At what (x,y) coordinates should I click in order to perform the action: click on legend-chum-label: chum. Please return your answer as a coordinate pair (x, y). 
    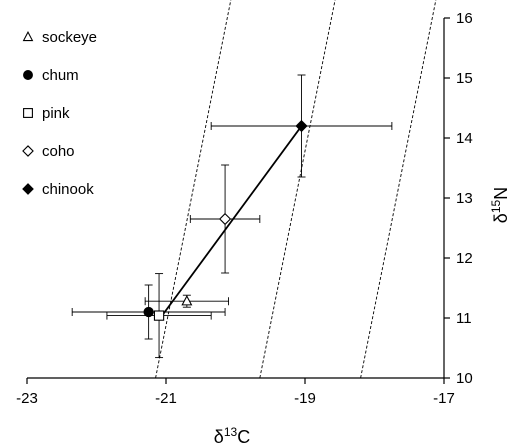
    Looking at the image, I should click on (60, 75).